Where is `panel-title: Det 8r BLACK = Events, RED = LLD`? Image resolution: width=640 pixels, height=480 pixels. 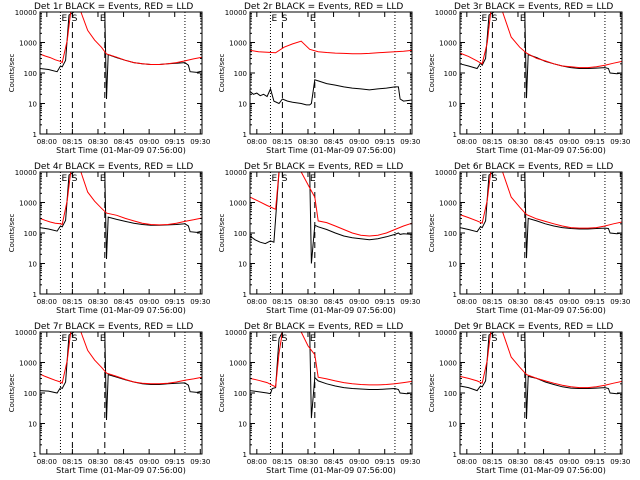 panel-title: Det 8r BLACK = Events, RED = LLD is located at coordinates (323, 327).